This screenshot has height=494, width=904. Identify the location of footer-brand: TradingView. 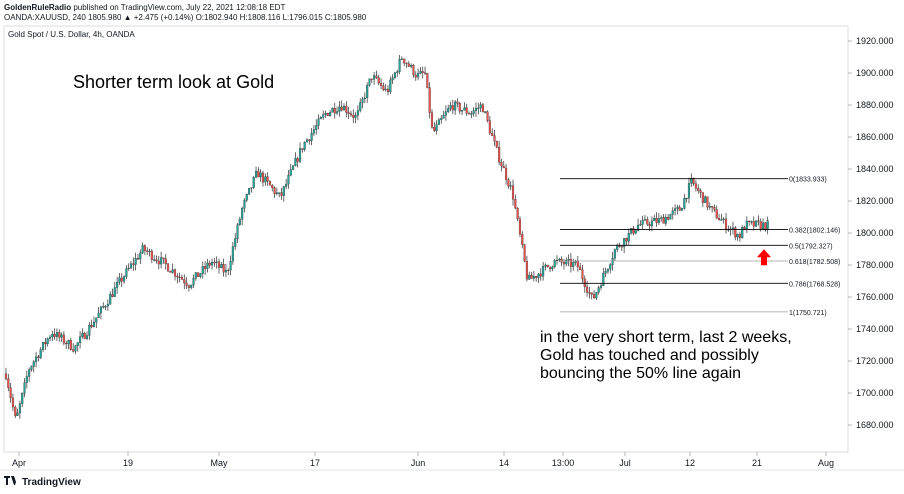
(42, 482).